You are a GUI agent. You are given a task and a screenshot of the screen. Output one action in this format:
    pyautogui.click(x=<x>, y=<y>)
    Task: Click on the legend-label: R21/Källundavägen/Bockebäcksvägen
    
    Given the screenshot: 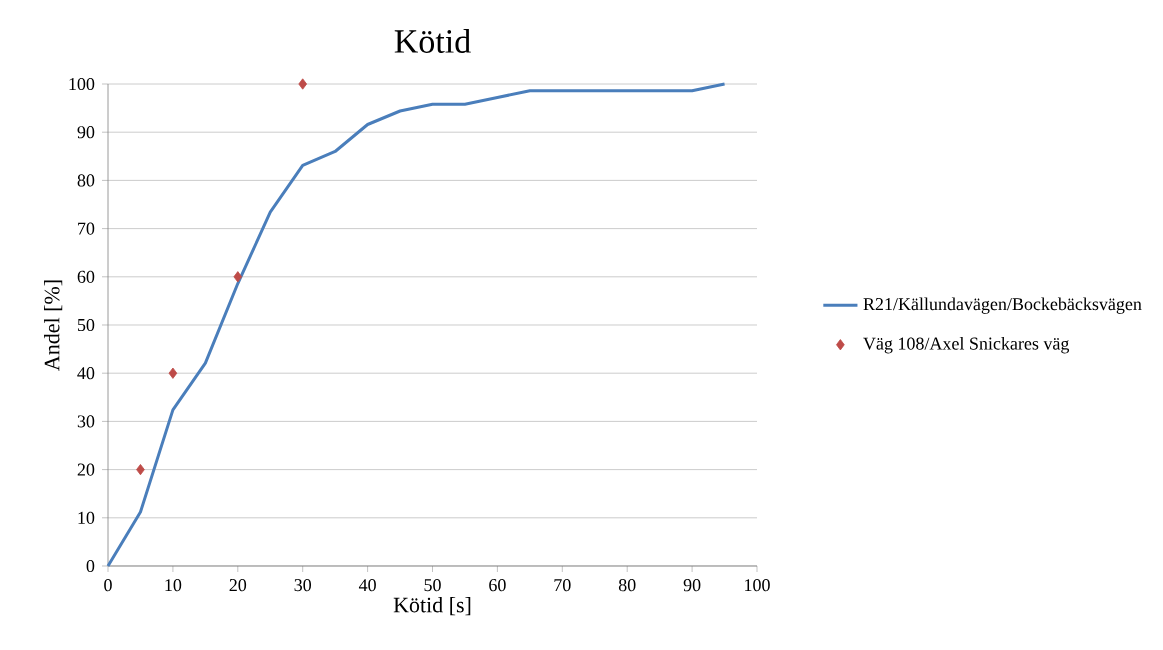 What is the action you would take?
    pyautogui.click(x=1002, y=305)
    